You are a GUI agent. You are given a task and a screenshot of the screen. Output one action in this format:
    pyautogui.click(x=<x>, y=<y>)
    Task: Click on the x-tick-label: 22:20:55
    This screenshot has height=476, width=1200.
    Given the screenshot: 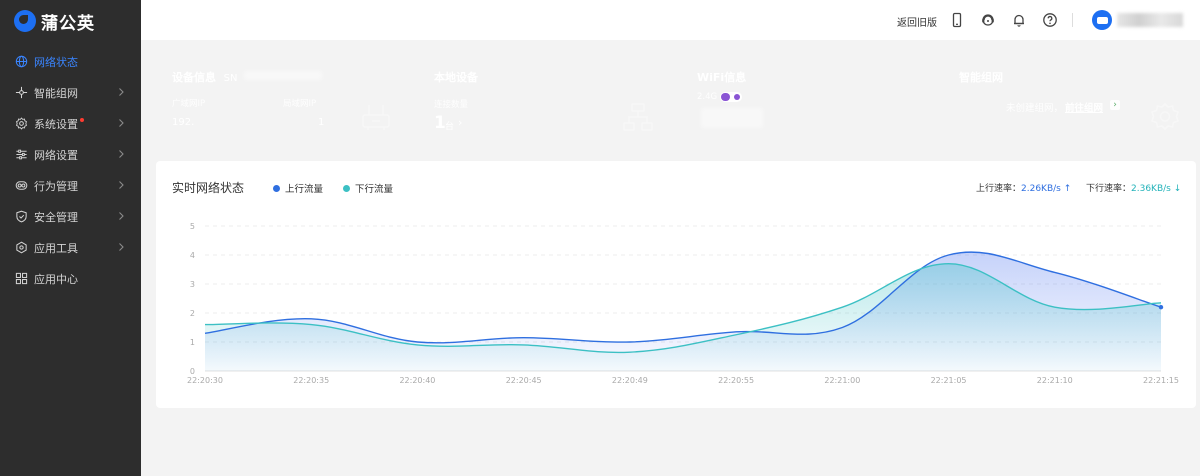 What is the action you would take?
    pyautogui.click(x=736, y=380)
    